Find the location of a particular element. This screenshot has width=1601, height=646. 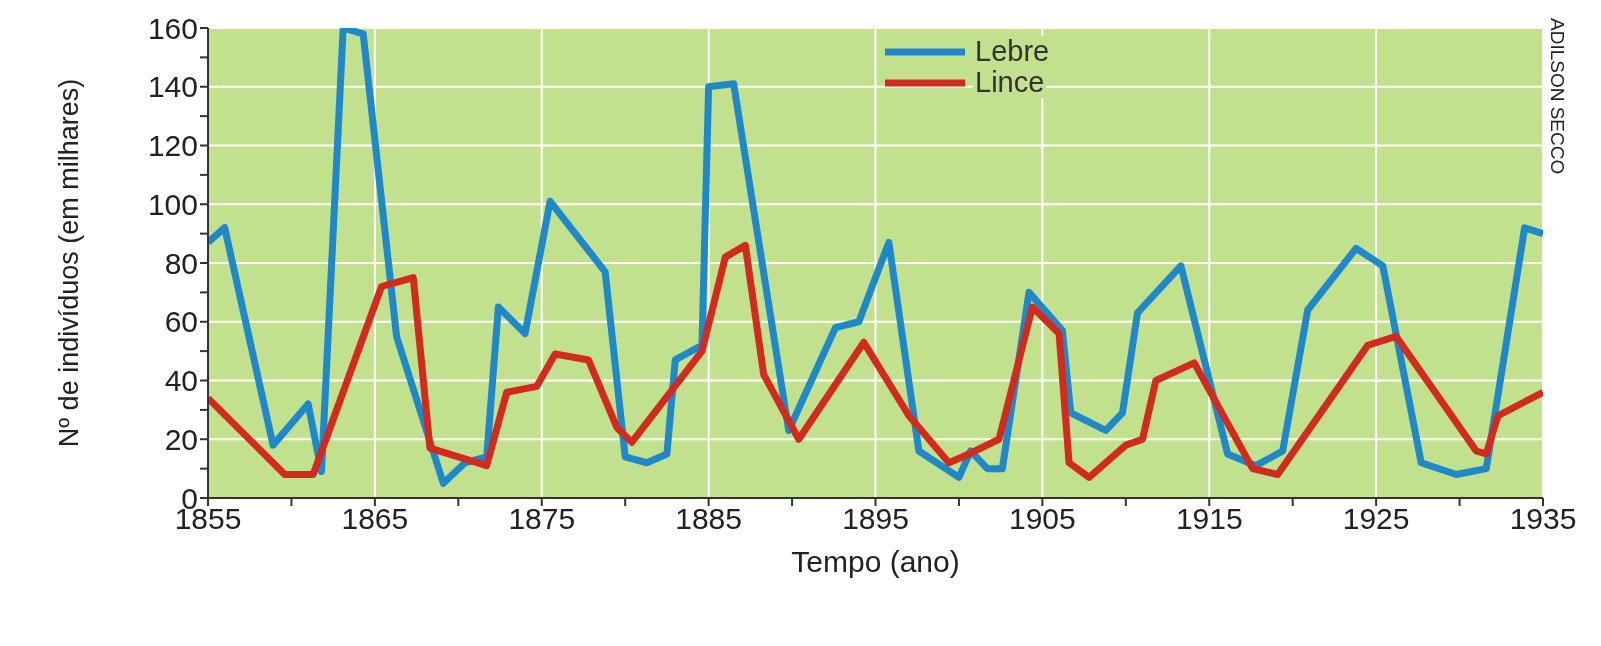

x-axis-title: Tempo (ano) is located at coordinates (875, 561).